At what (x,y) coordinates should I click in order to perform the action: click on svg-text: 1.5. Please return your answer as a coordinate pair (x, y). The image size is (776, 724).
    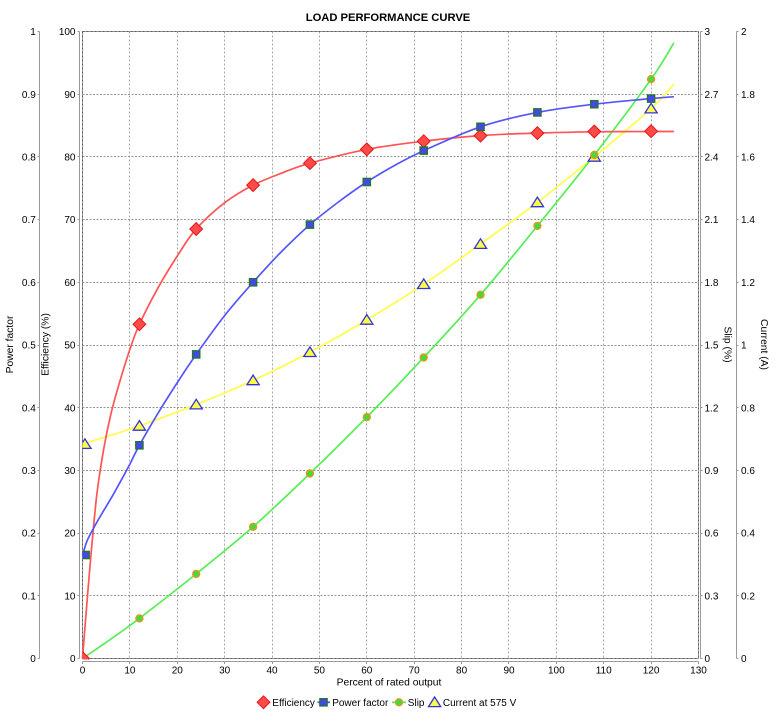
    Looking at the image, I should click on (712, 346).